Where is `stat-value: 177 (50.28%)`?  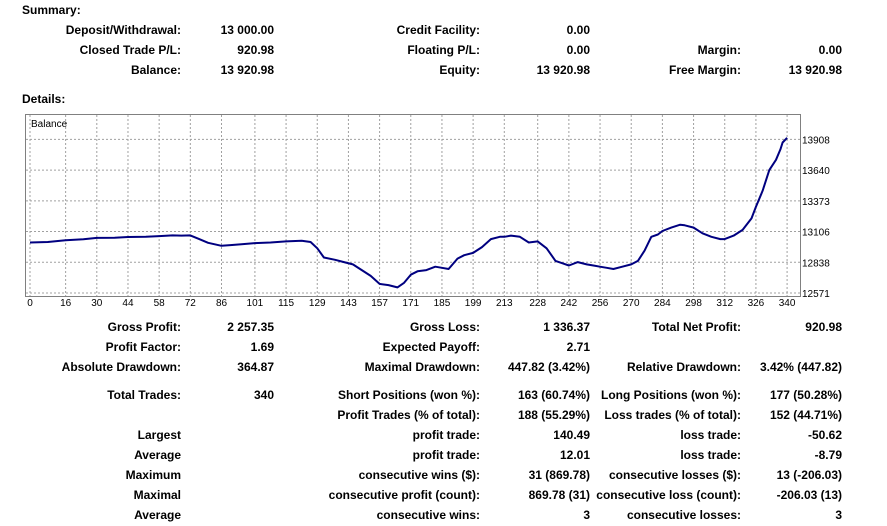 stat-value: 177 (50.28%) is located at coordinates (805, 395).